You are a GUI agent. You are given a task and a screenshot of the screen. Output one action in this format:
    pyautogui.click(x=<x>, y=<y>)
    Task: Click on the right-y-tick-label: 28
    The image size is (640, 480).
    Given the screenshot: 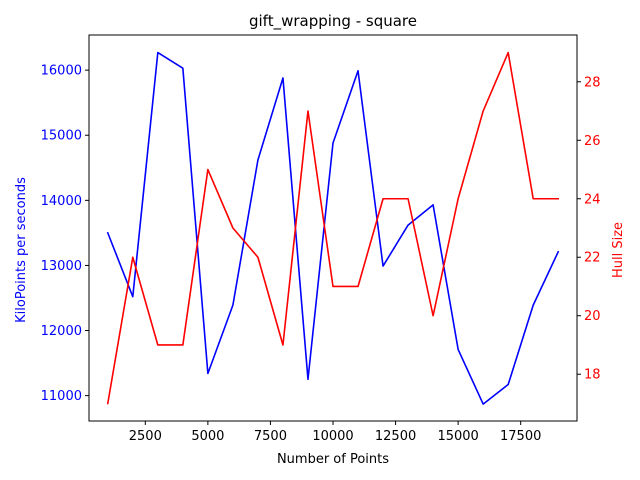 What is the action you would take?
    pyautogui.click(x=592, y=82)
    